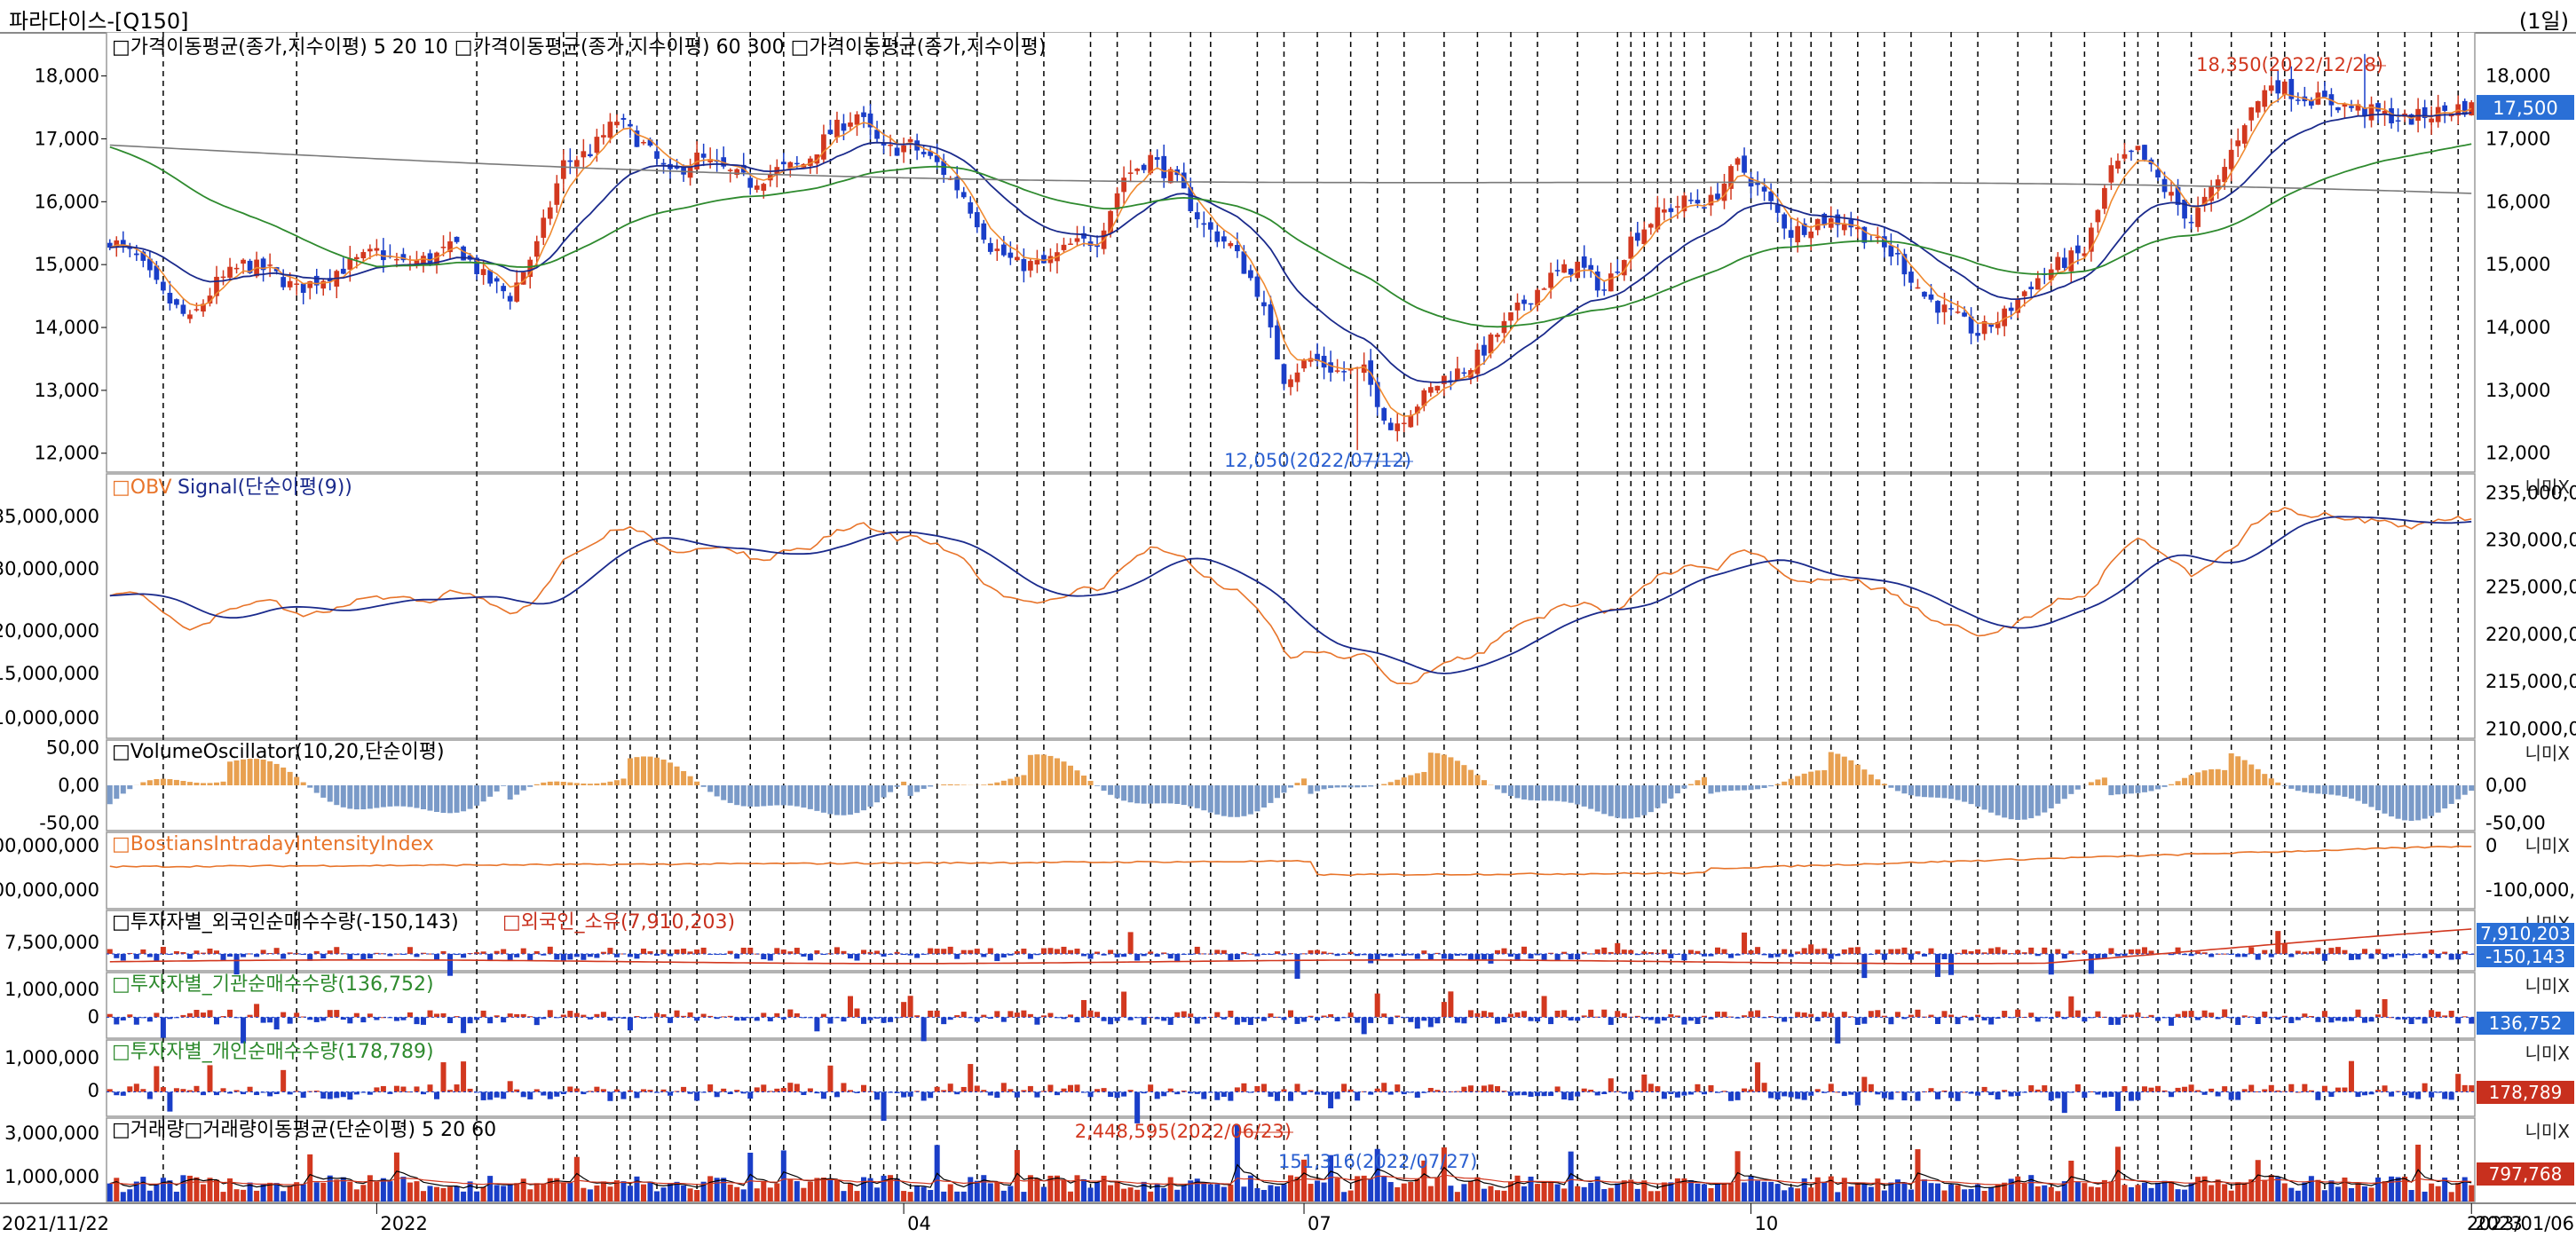 This screenshot has height=1237, width=2576. What do you see at coordinates (1290, 169) in the screenshot?
I see `ma300-line` at bounding box center [1290, 169].